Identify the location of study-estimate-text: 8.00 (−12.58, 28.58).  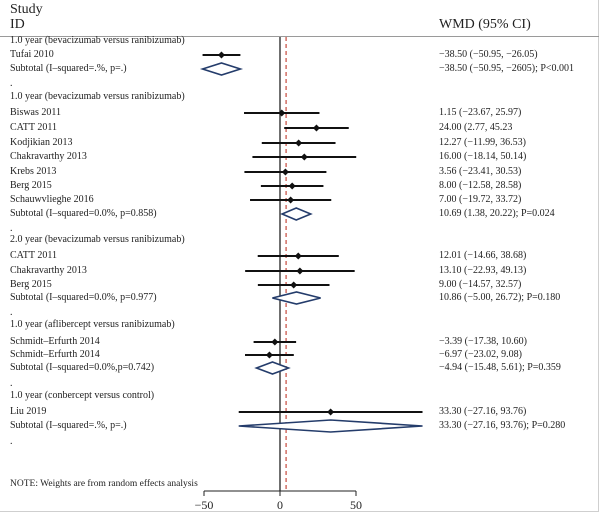
(480, 185).